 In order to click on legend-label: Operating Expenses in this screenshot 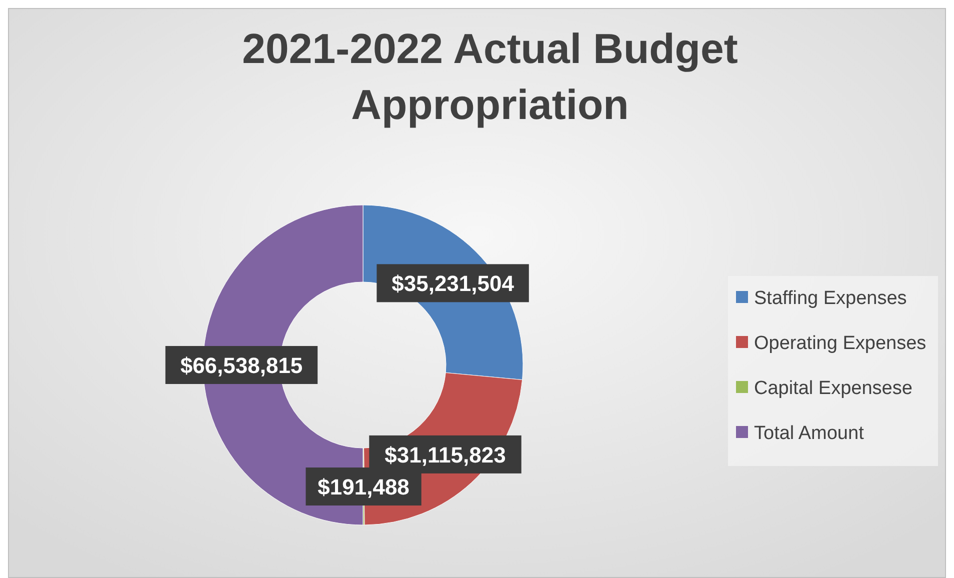, I will do `click(840, 343)`.